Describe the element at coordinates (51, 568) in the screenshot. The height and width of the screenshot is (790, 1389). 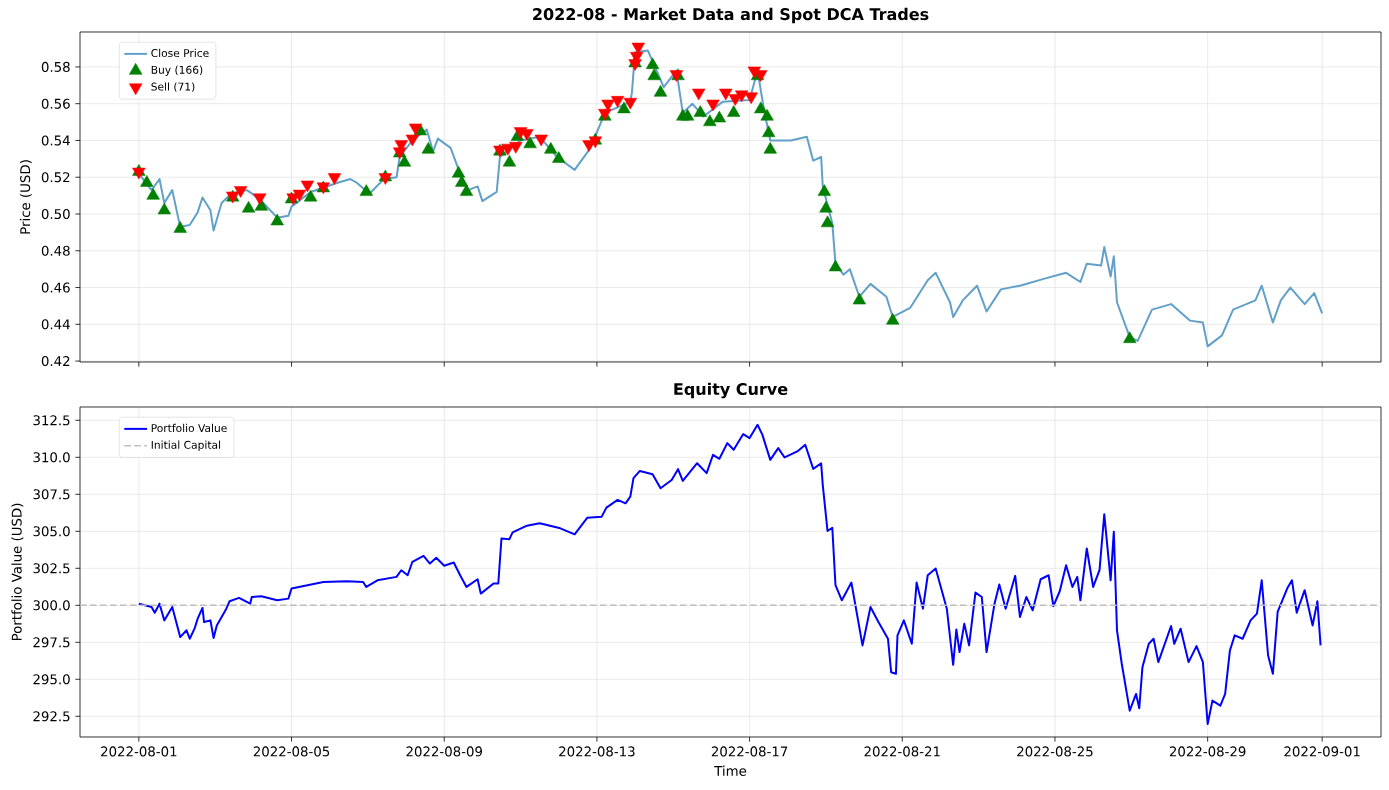
I see `y-tick-label: 302.5` at that location.